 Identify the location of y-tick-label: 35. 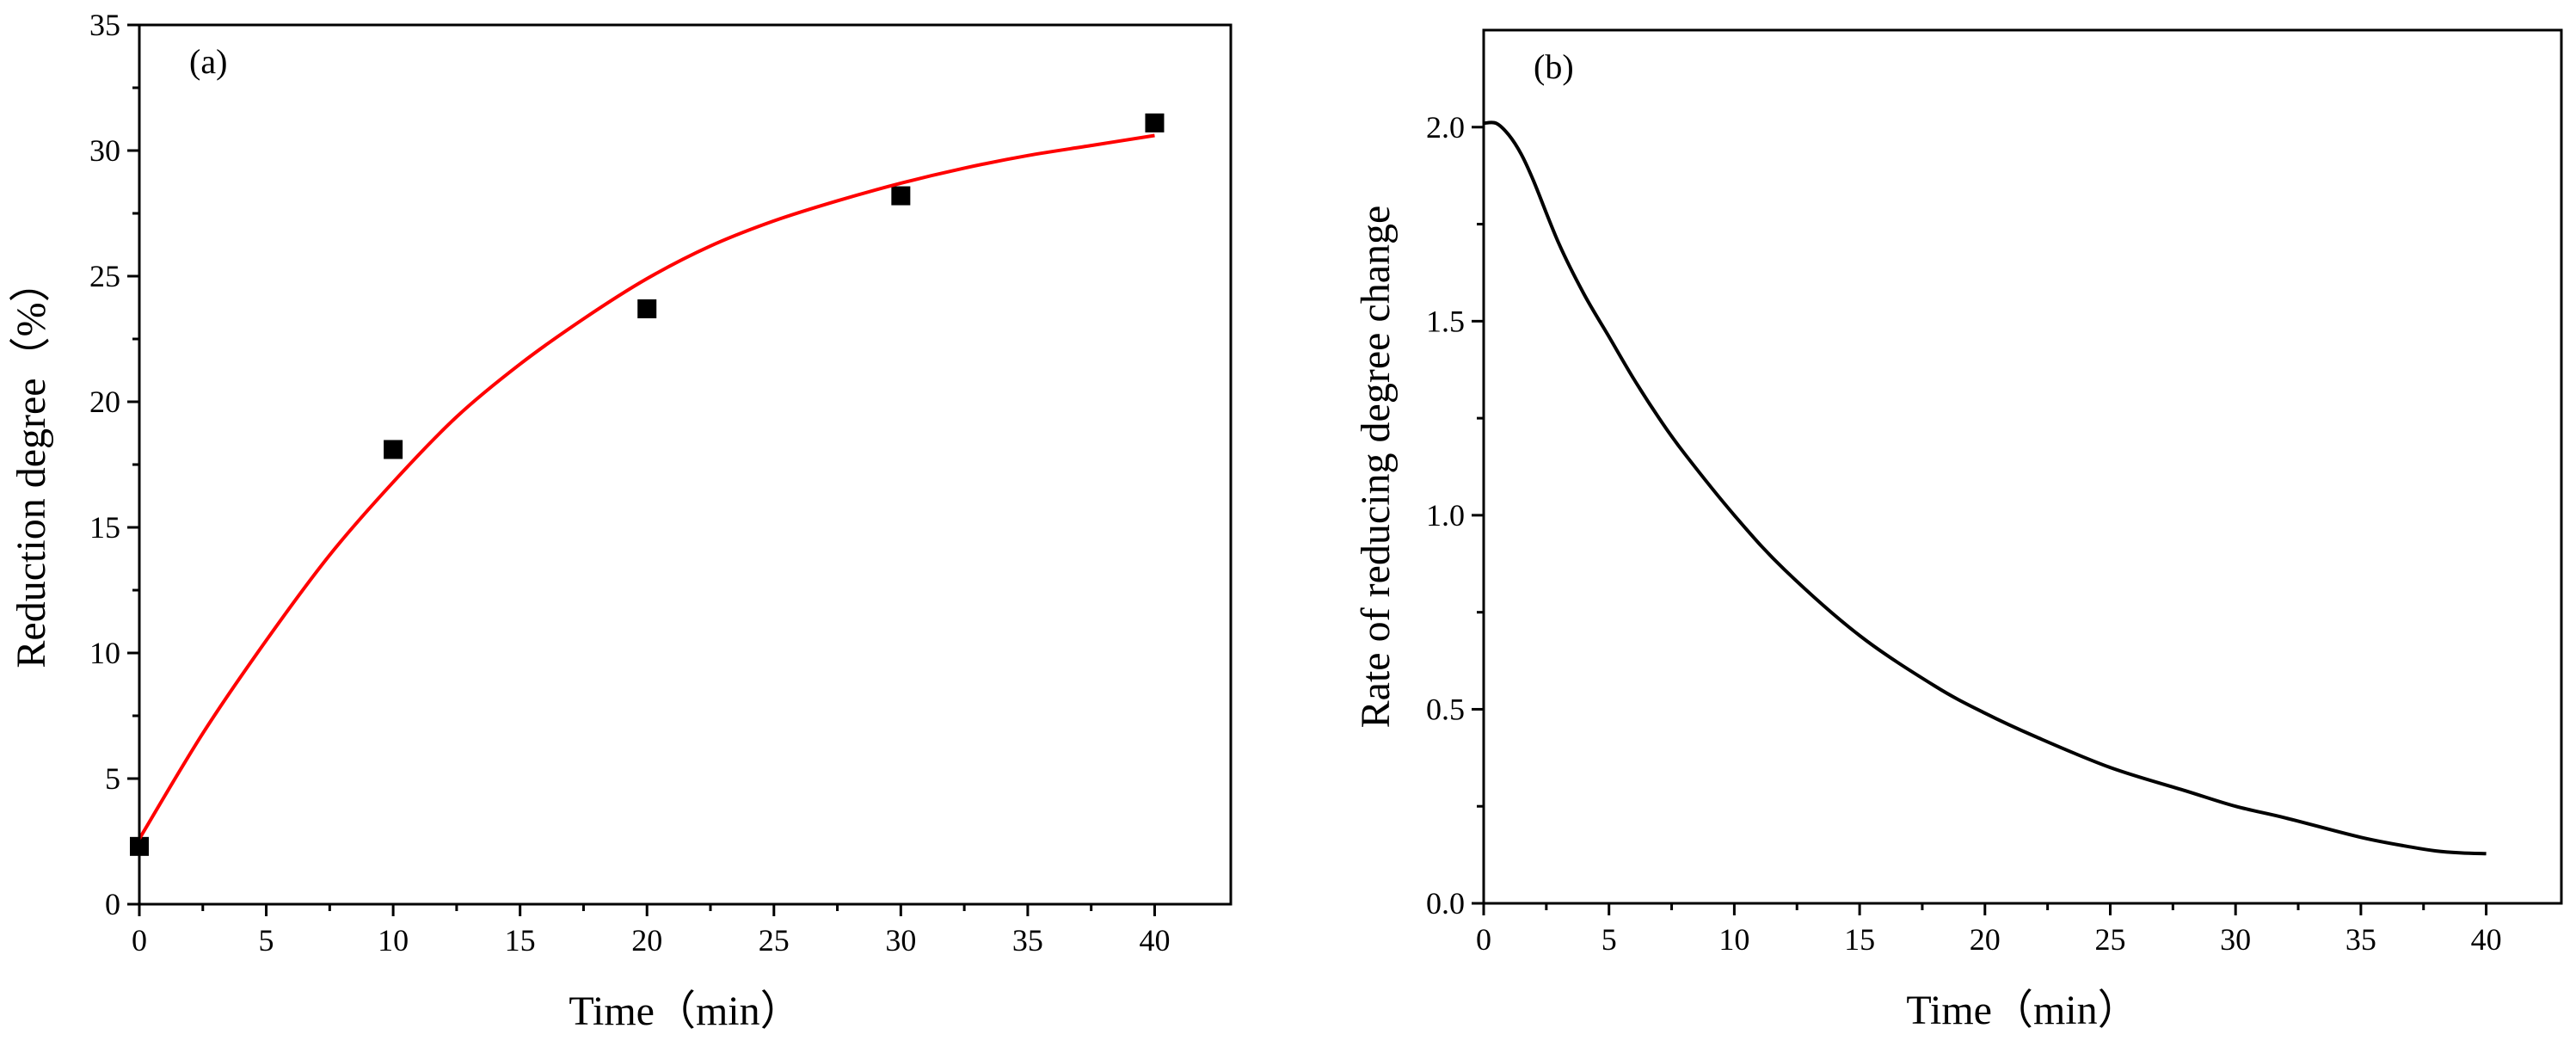
(104, 25).